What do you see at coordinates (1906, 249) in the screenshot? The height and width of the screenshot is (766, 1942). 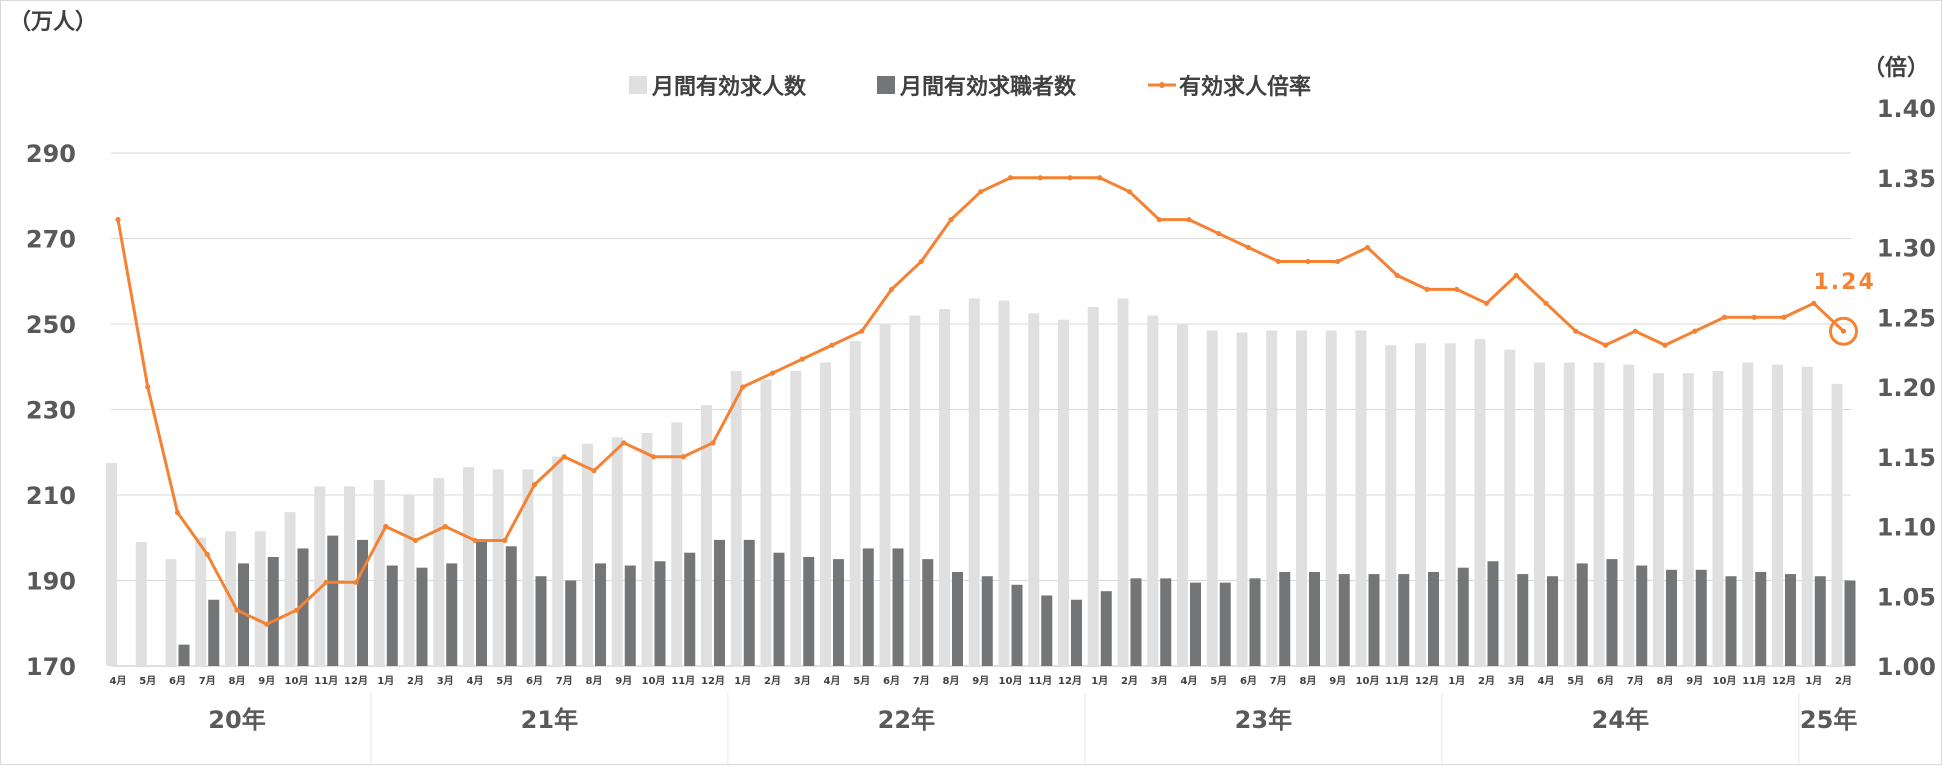 I see `right-axis-tick-label: 1.30` at bounding box center [1906, 249].